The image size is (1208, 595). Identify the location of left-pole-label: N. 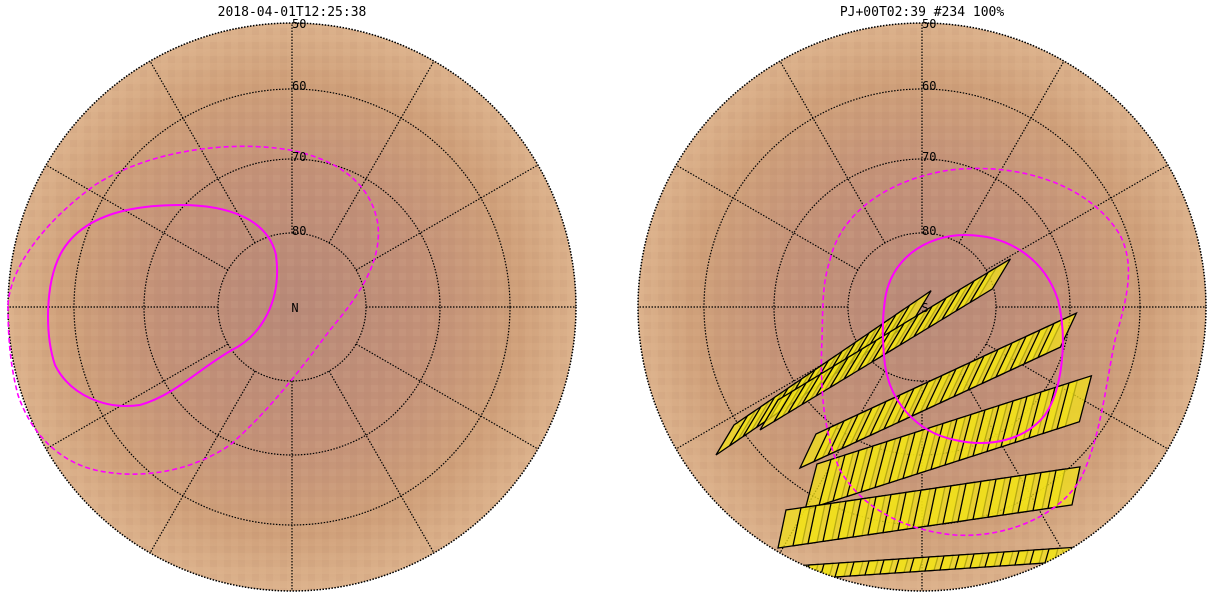
(294, 308).